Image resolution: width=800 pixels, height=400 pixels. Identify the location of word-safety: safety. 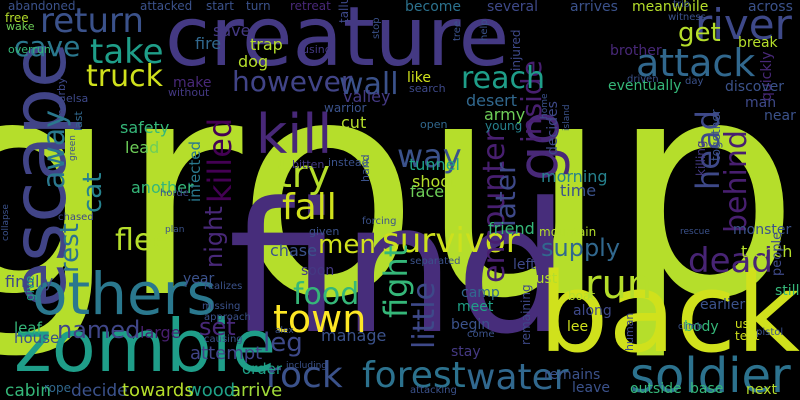
(145, 127).